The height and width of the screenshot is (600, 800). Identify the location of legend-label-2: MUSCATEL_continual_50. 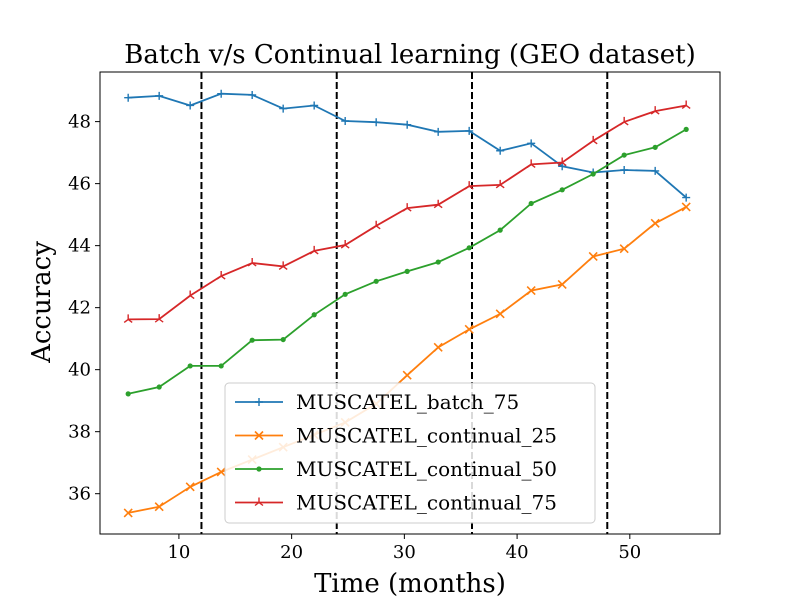
(426, 469).